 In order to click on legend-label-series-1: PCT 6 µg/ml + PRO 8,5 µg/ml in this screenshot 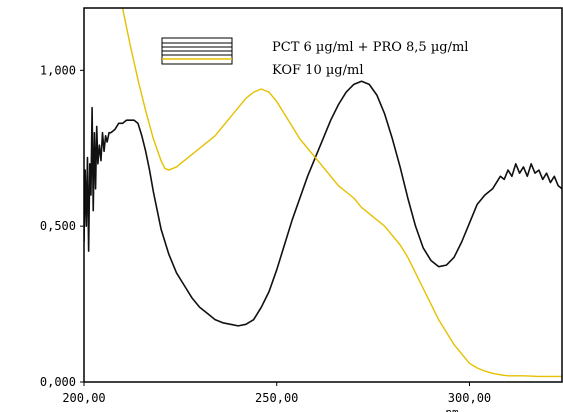, I will do `click(370, 47)`.